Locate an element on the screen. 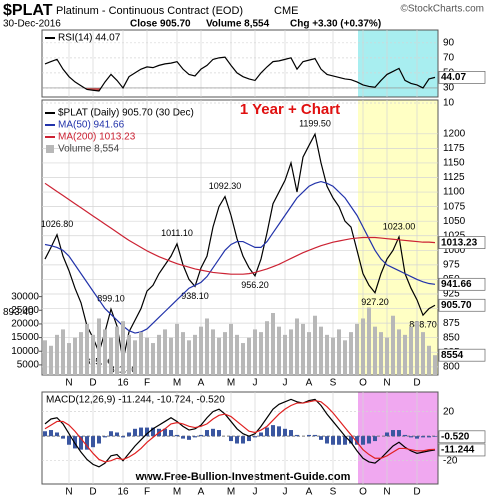 This screenshot has width=486, height=500. value-marker-label: 44.07 is located at coordinates (453, 77).